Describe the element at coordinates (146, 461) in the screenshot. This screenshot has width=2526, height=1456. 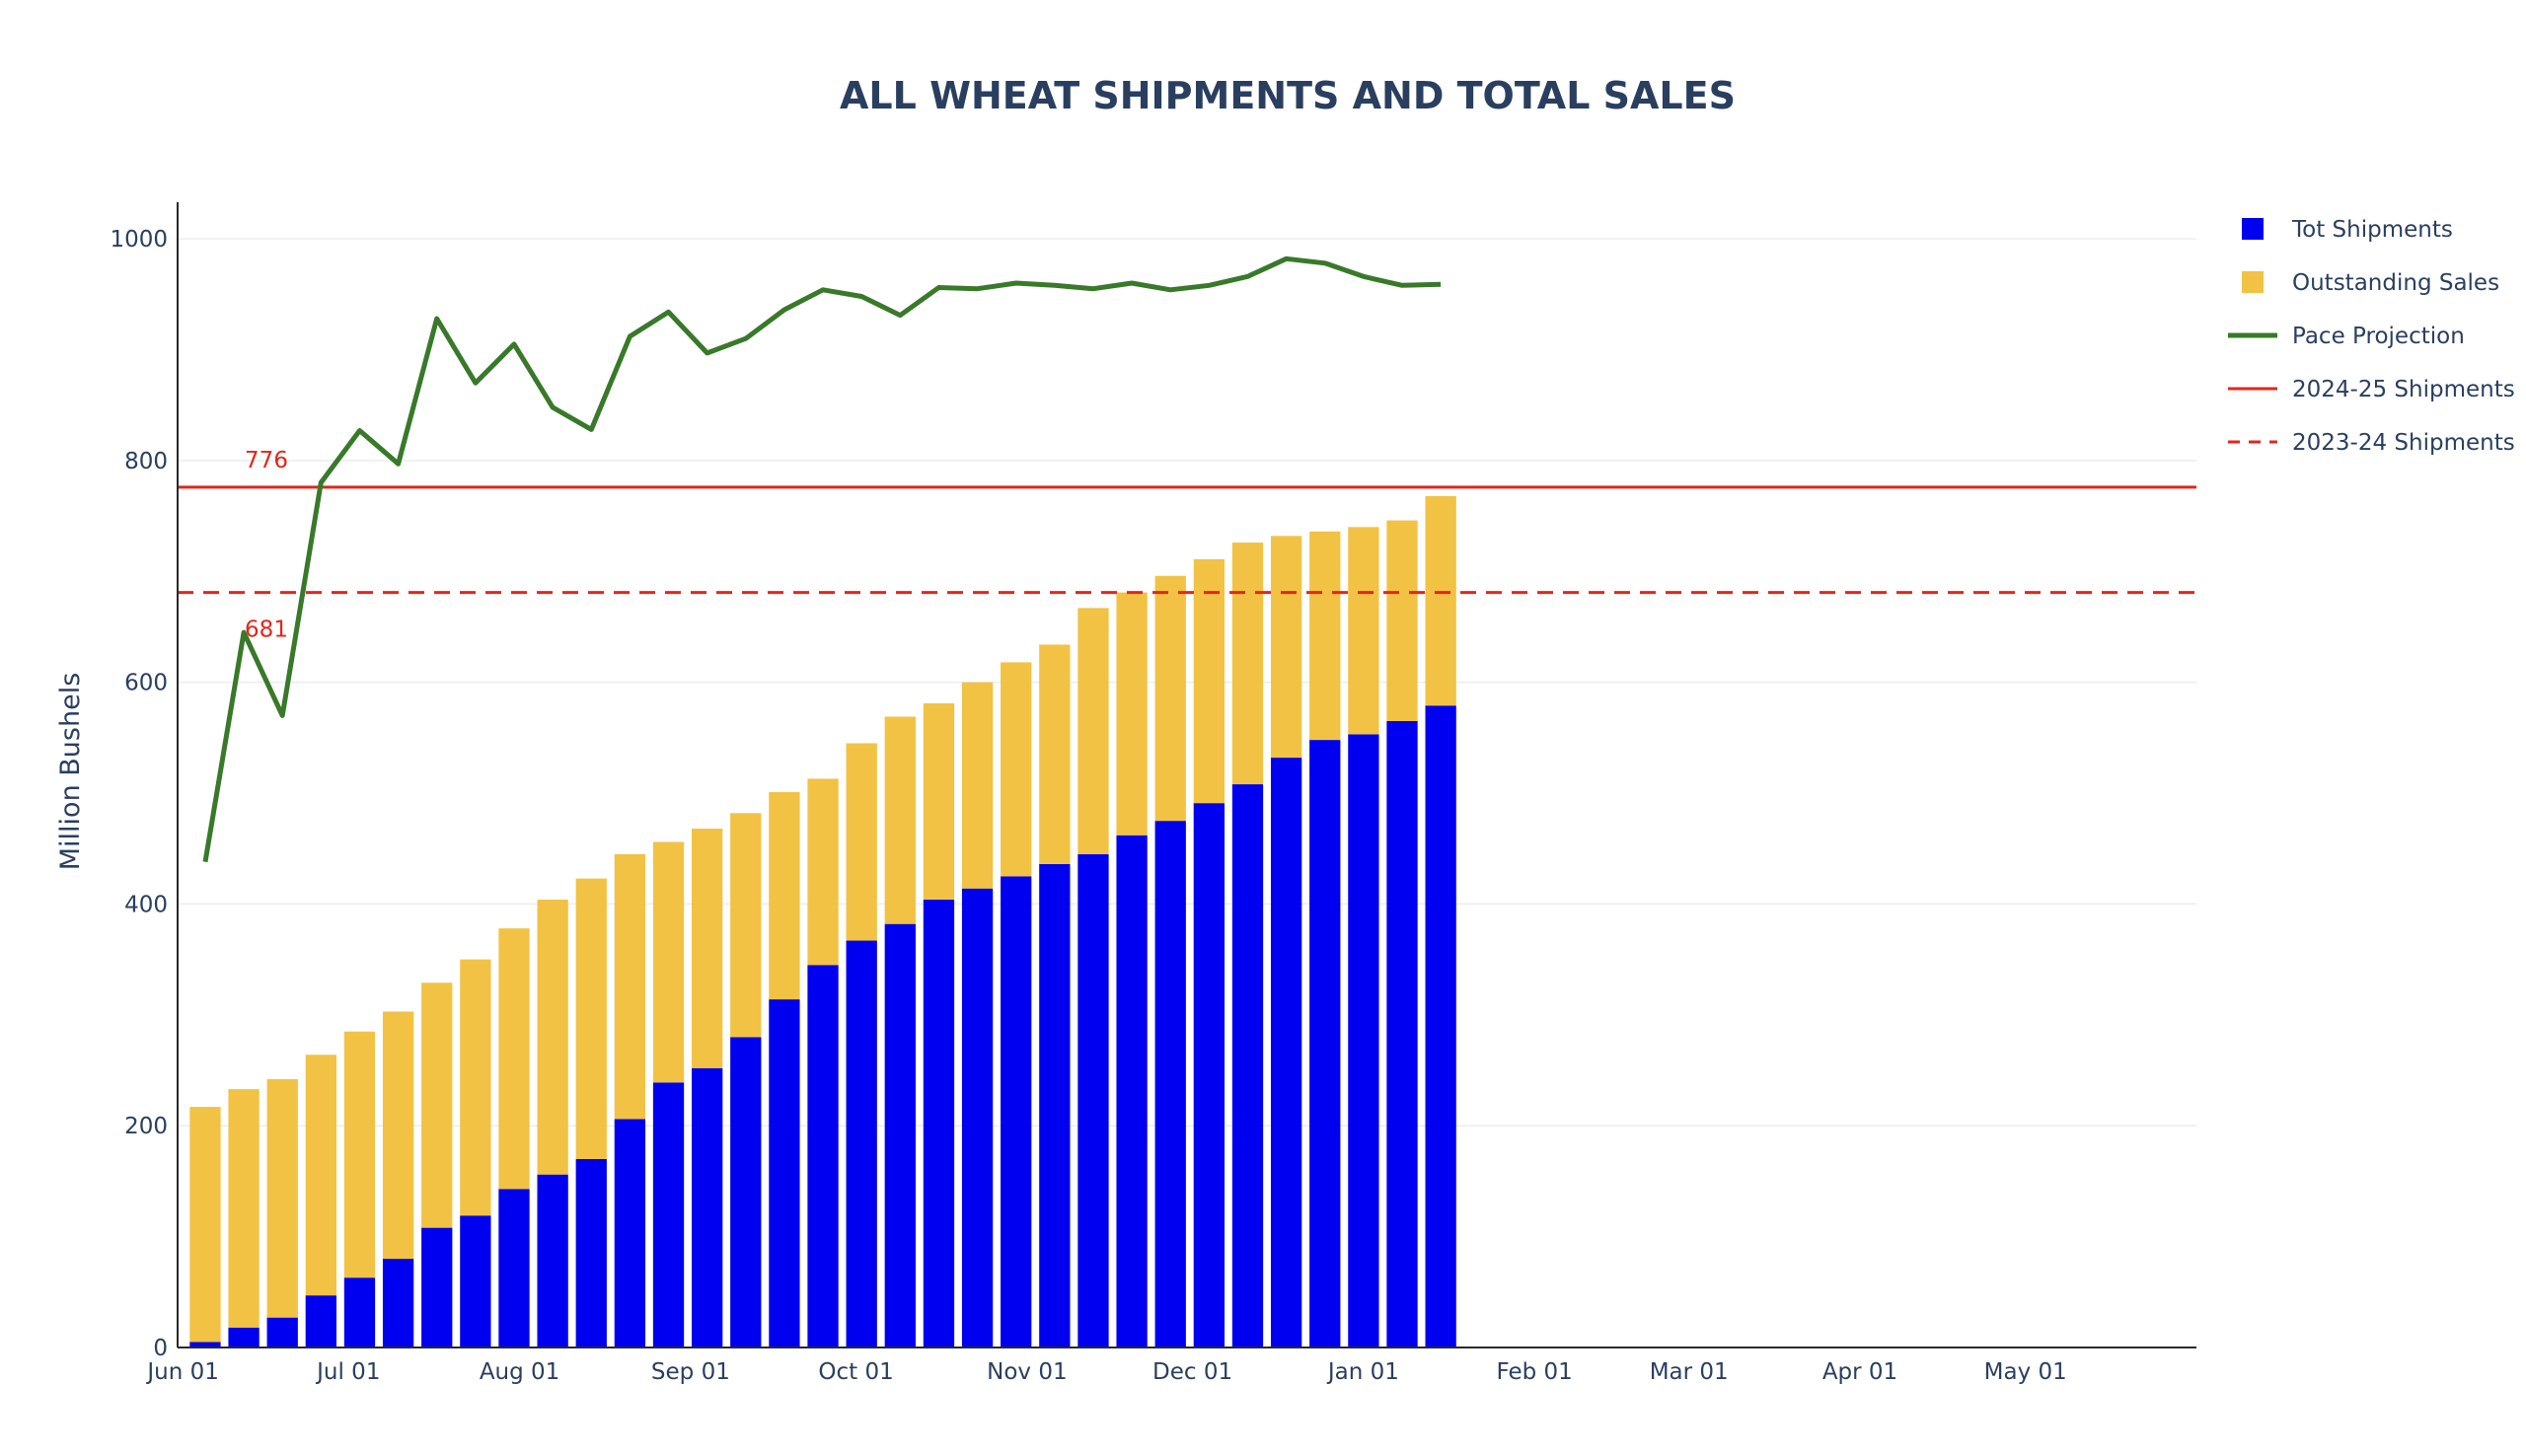
I see `y-tick-label: 800` at that location.